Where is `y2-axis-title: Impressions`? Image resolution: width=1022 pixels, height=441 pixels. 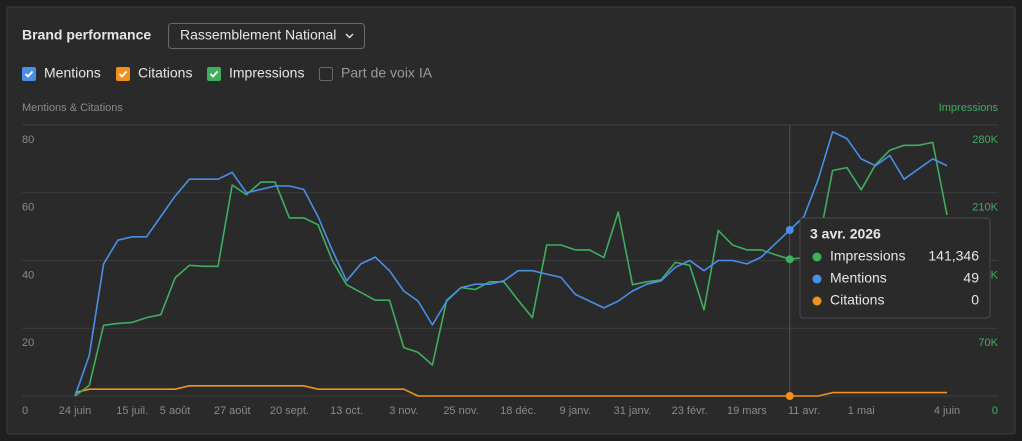 y2-axis-title: Impressions is located at coordinates (969, 108).